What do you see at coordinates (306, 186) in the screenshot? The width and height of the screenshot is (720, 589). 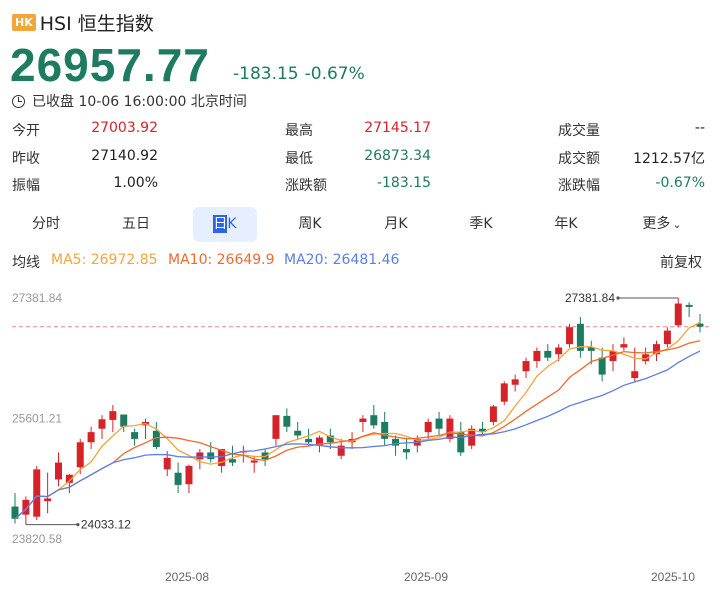 I see `stat-label: 涨跌额` at bounding box center [306, 186].